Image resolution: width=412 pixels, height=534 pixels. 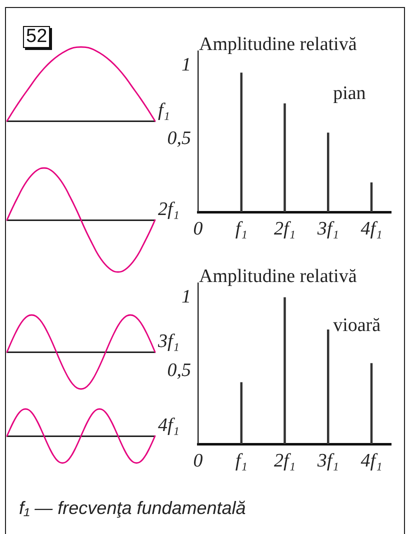 What do you see at coordinates (164, 110) in the screenshot?
I see `series-label: f₁` at bounding box center [164, 110].